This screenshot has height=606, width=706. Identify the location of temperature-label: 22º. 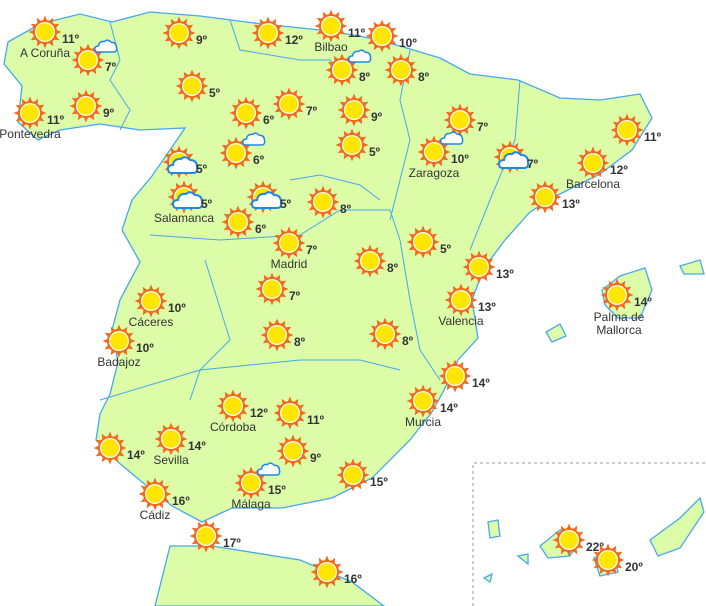
(595, 547).